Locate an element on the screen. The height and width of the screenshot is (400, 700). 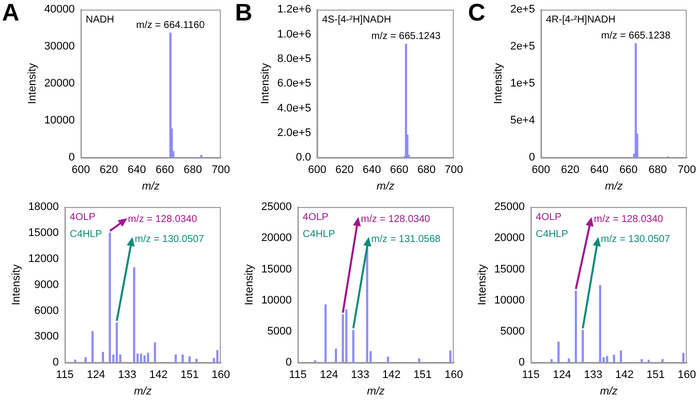
annotation: C4HLP is located at coordinates (319, 234).